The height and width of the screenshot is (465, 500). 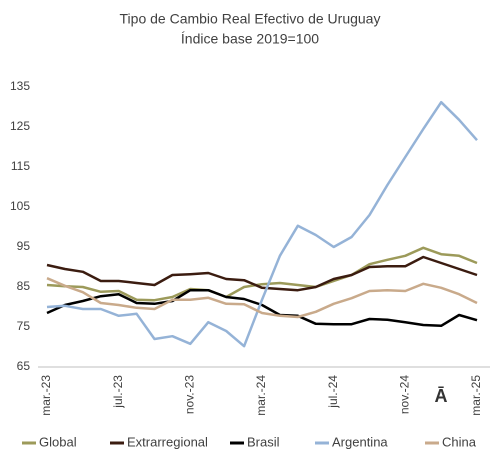 What do you see at coordinates (20, 126) in the screenshot?
I see `y-tick-label: 125` at bounding box center [20, 126].